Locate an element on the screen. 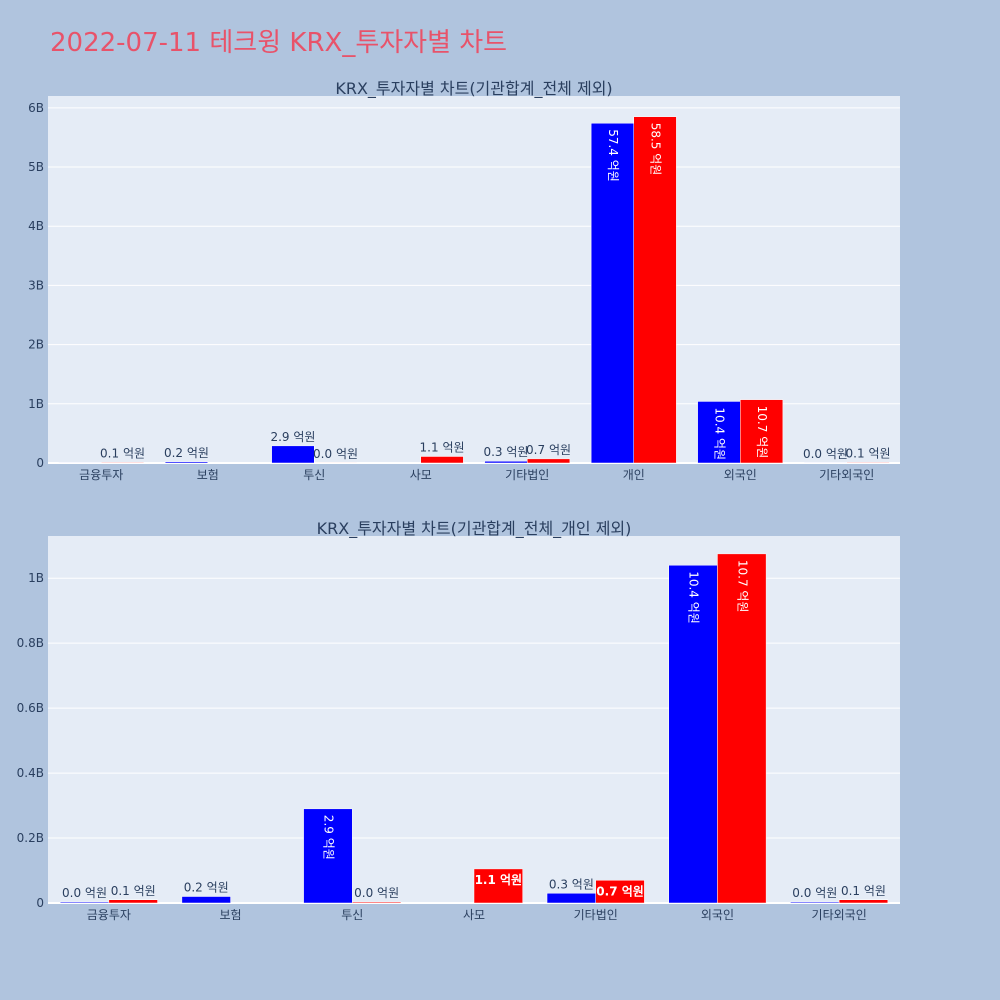 Image resolution: width=1000 pixels, height=1000 pixels. page-title: 2022-07-11 테크윙 KRX_투자자별 차트 is located at coordinates (279, 43).